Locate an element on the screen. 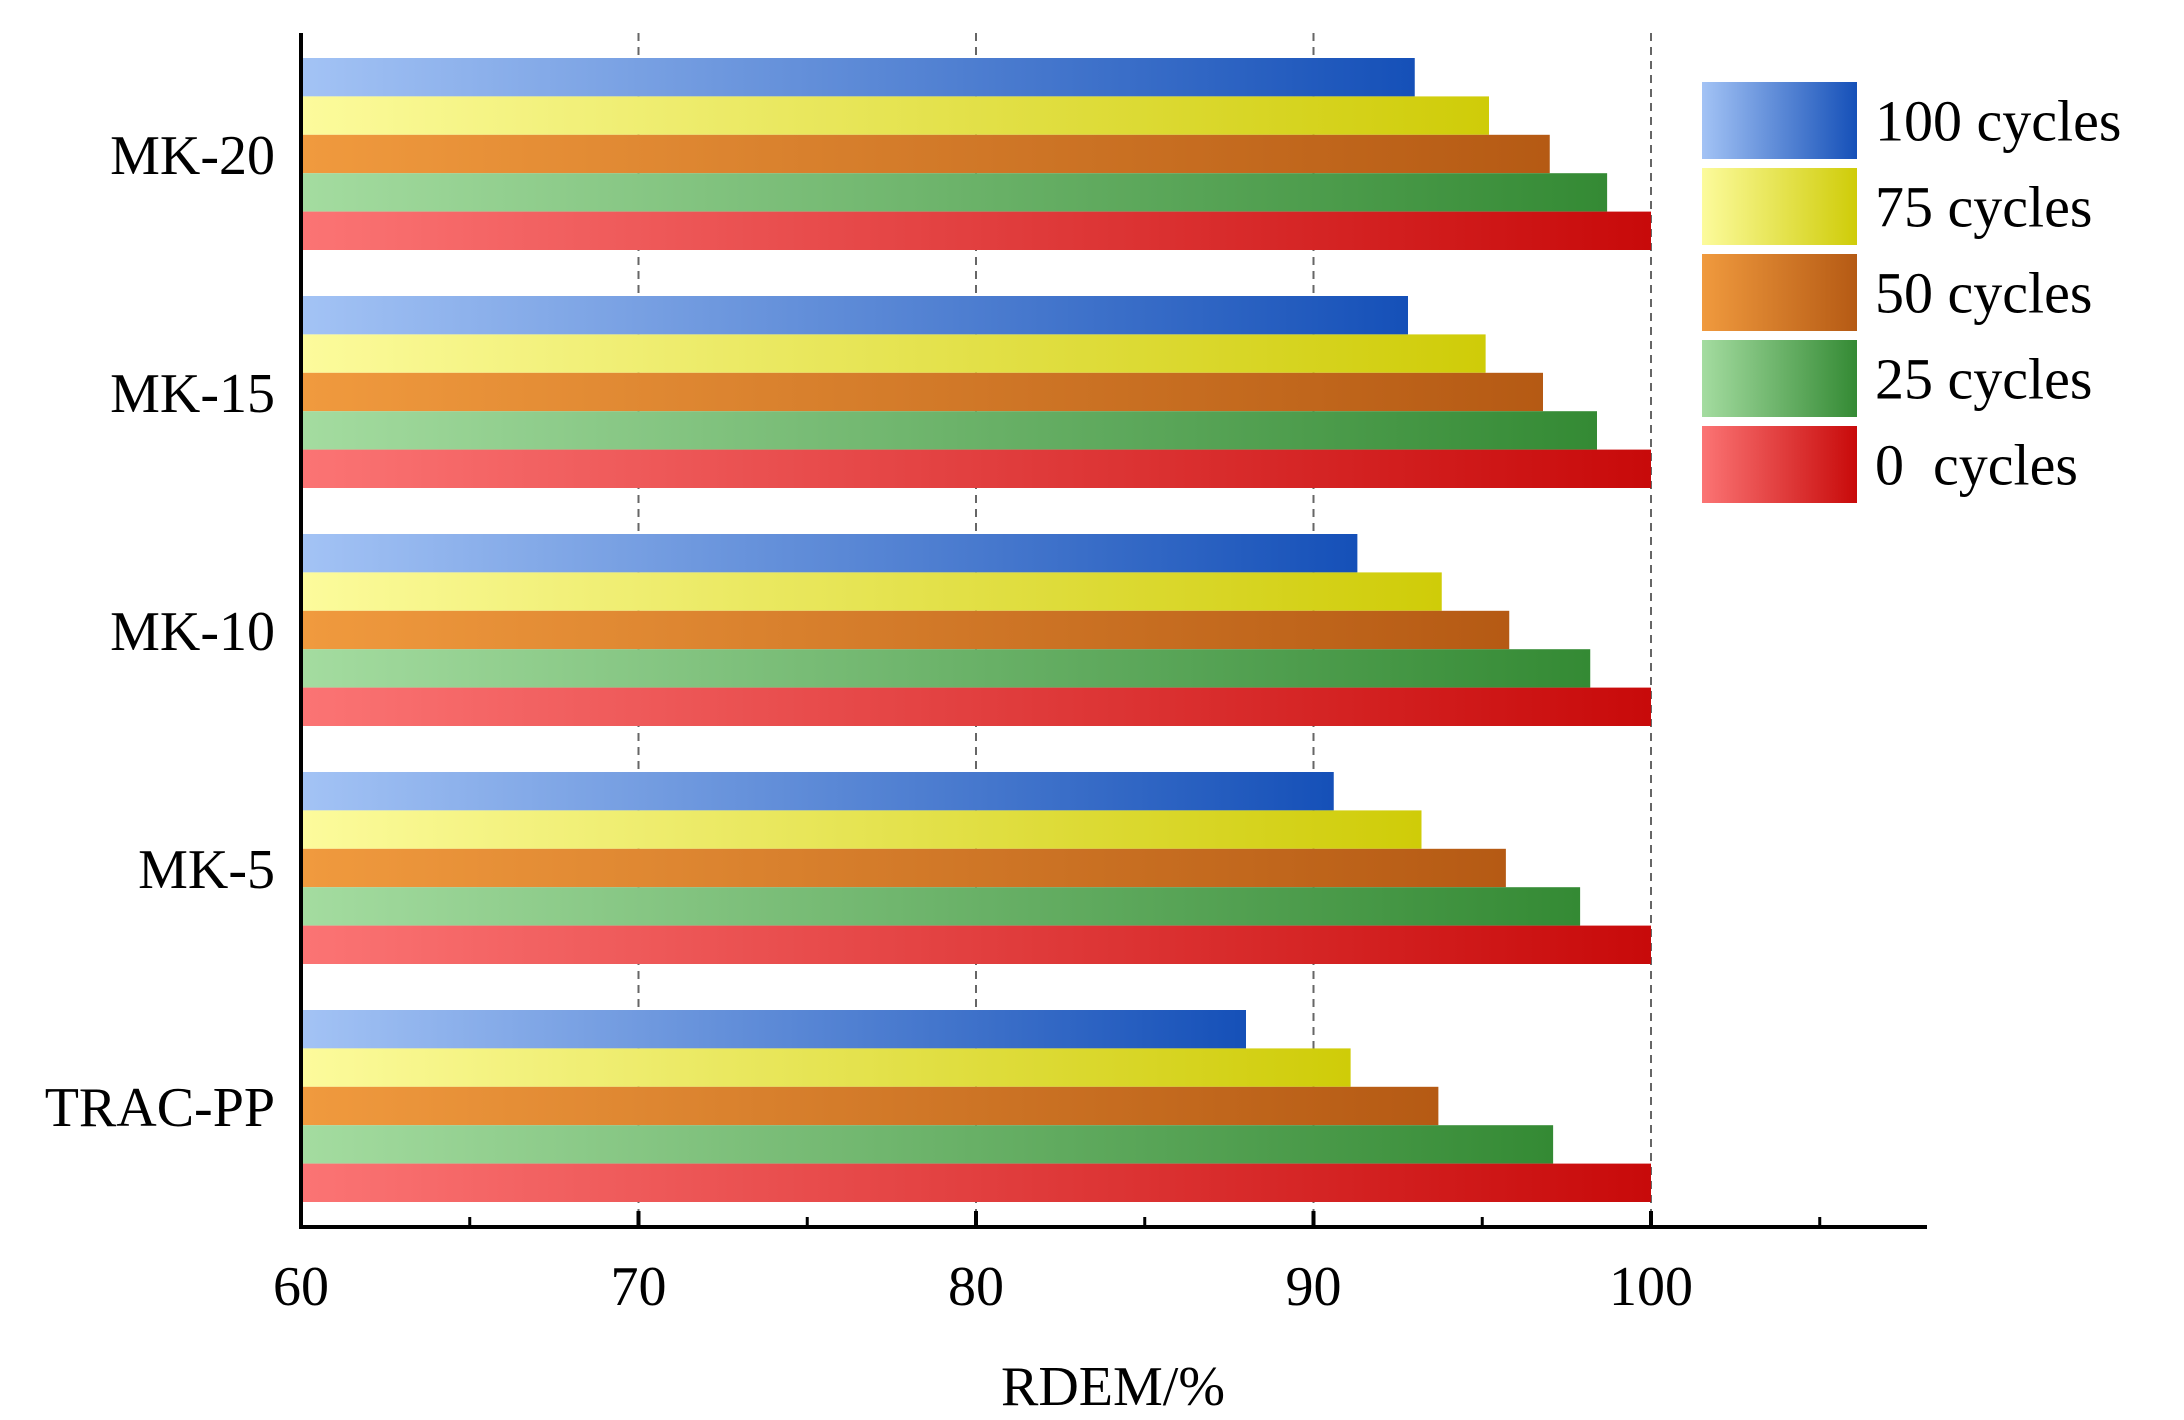 The height and width of the screenshot is (1420, 2184). y-tick-label: MK-10 is located at coordinates (192, 632).